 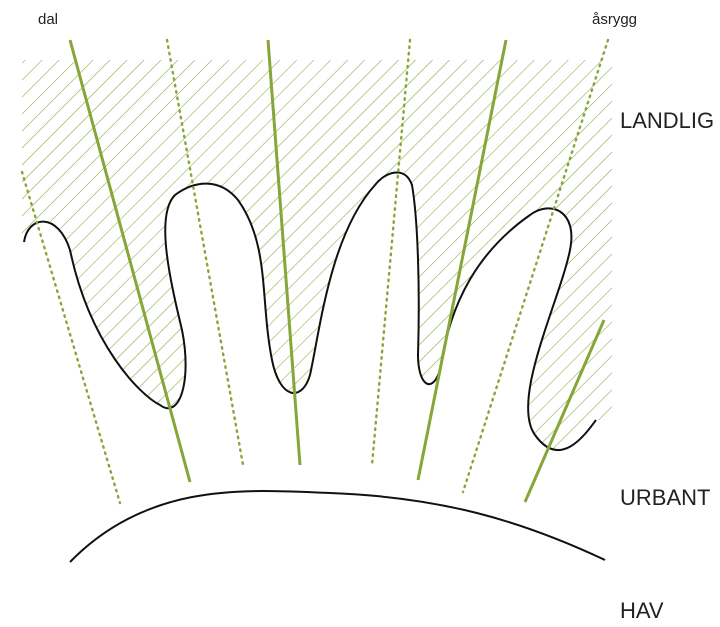 I want to click on urban-label: URBANT, so click(x=665, y=497).